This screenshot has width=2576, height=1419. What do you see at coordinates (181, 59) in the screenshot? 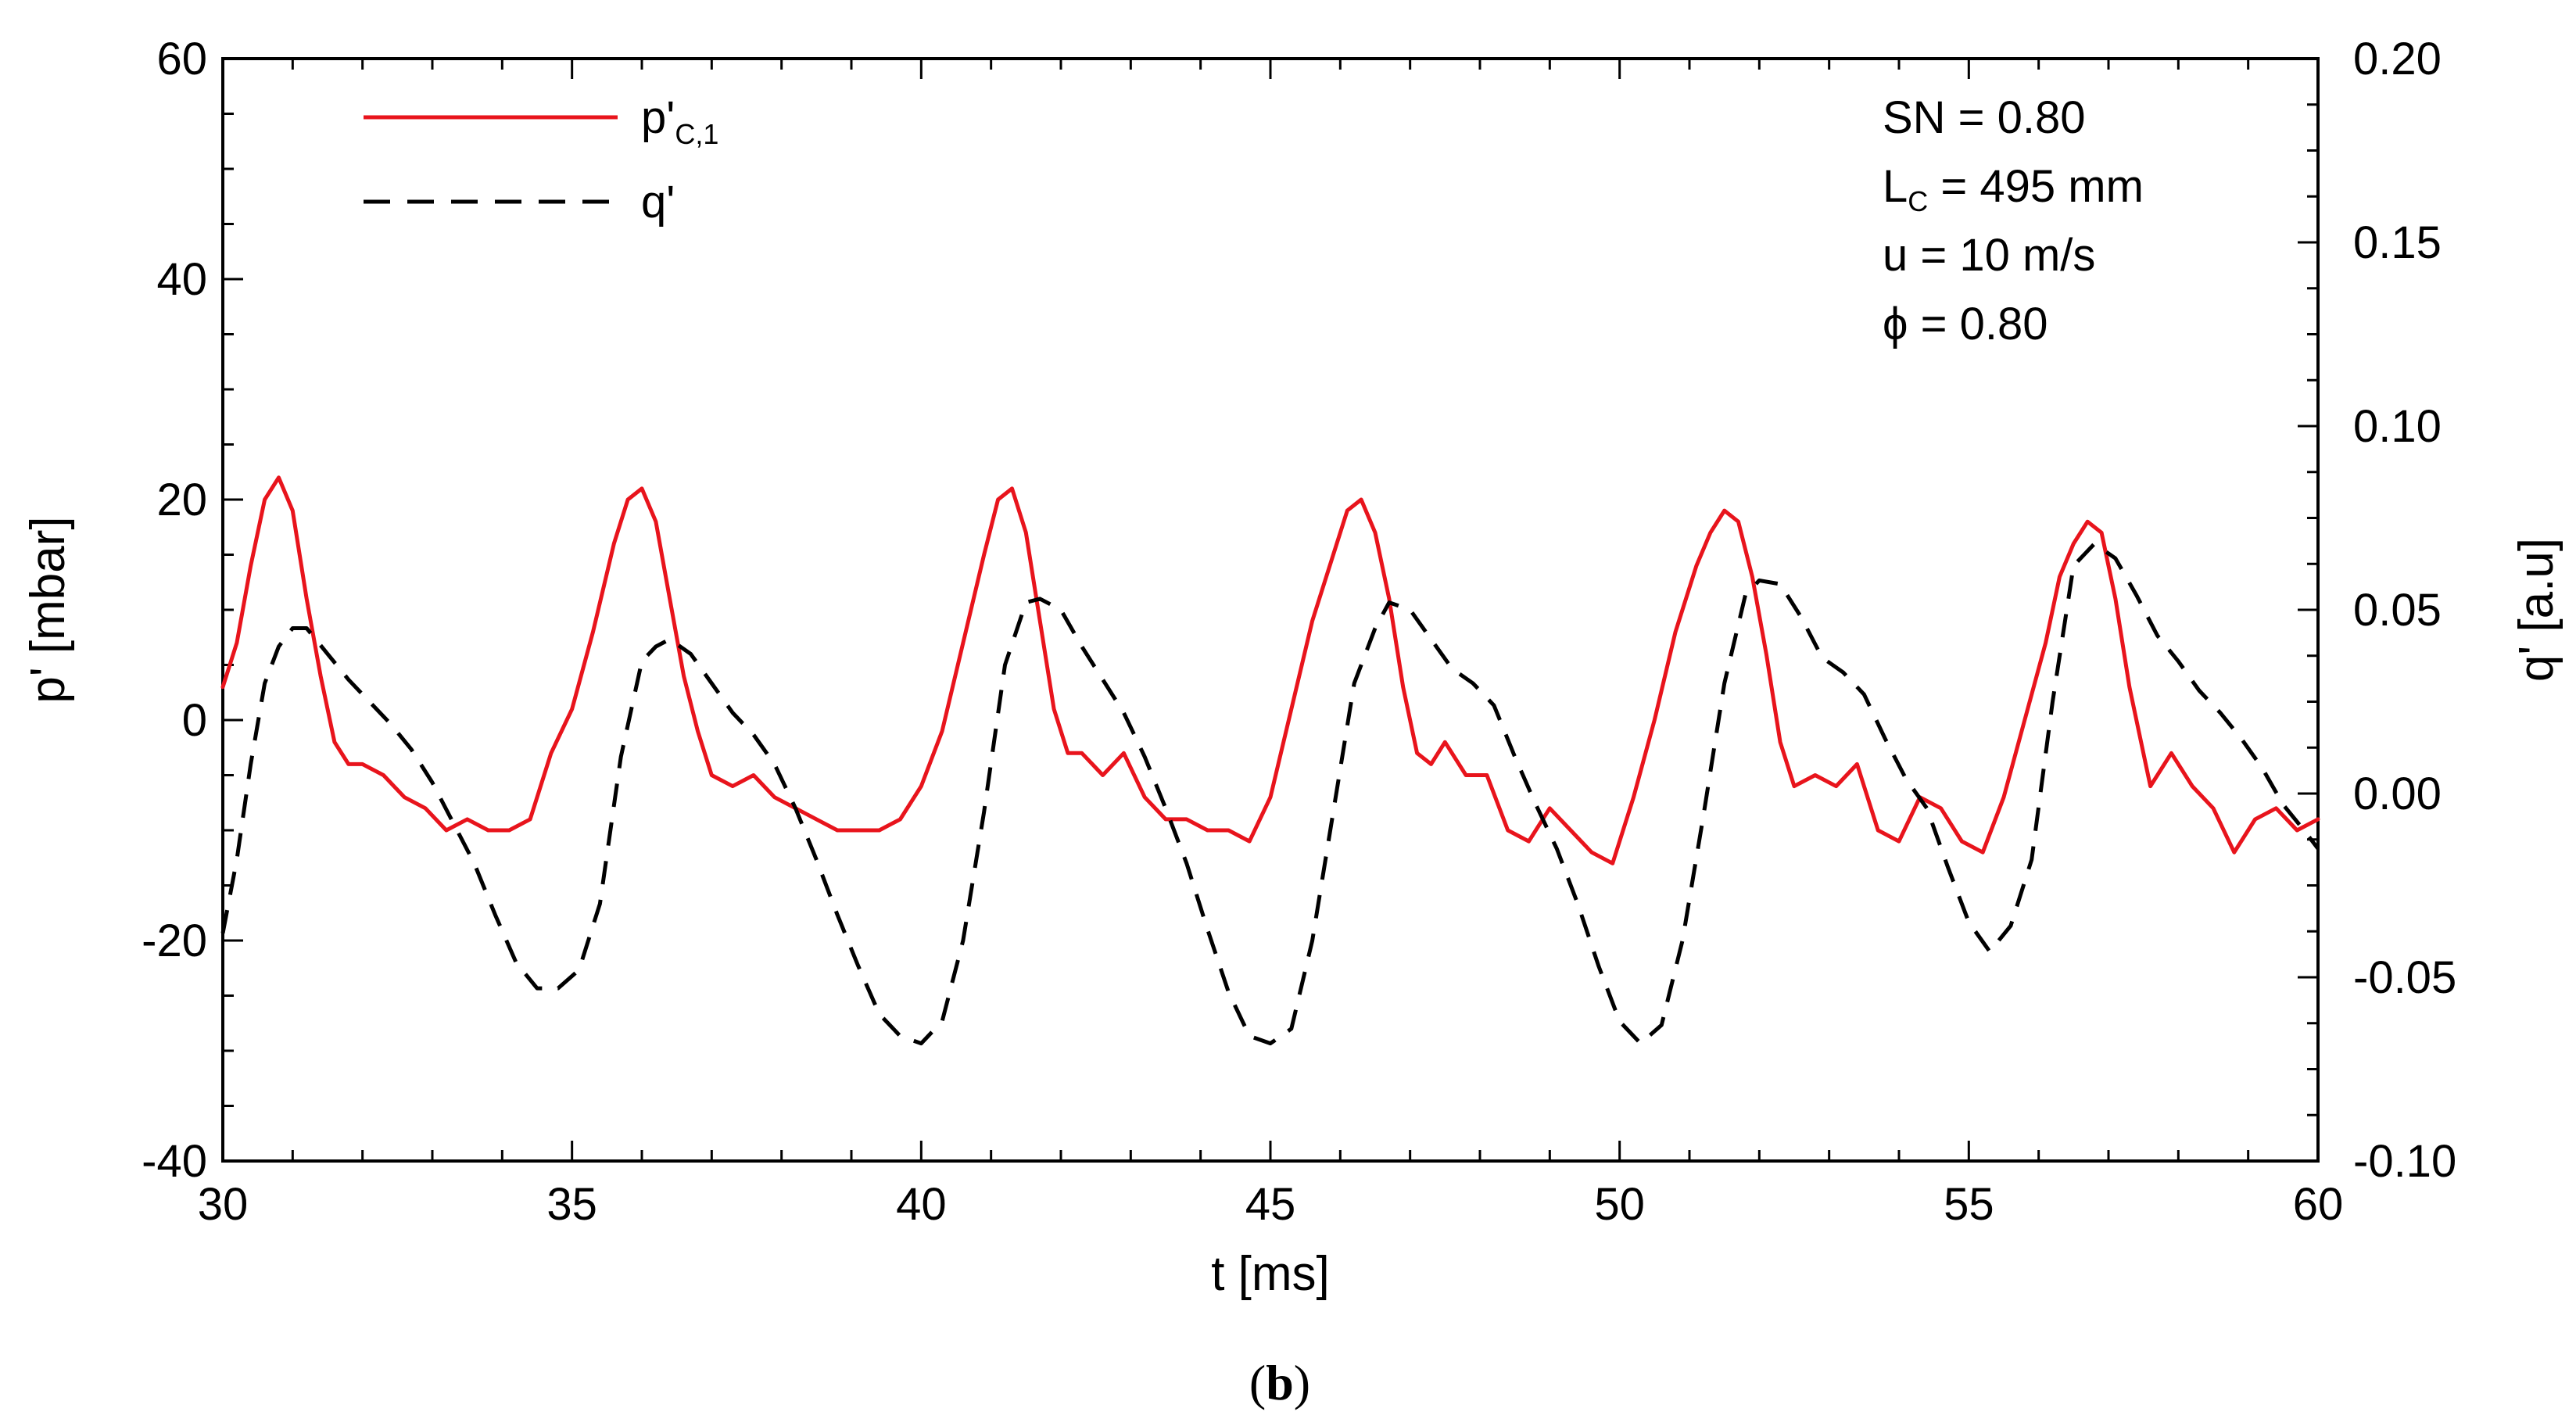
I see `y-left-tick-label: 60` at bounding box center [181, 59].